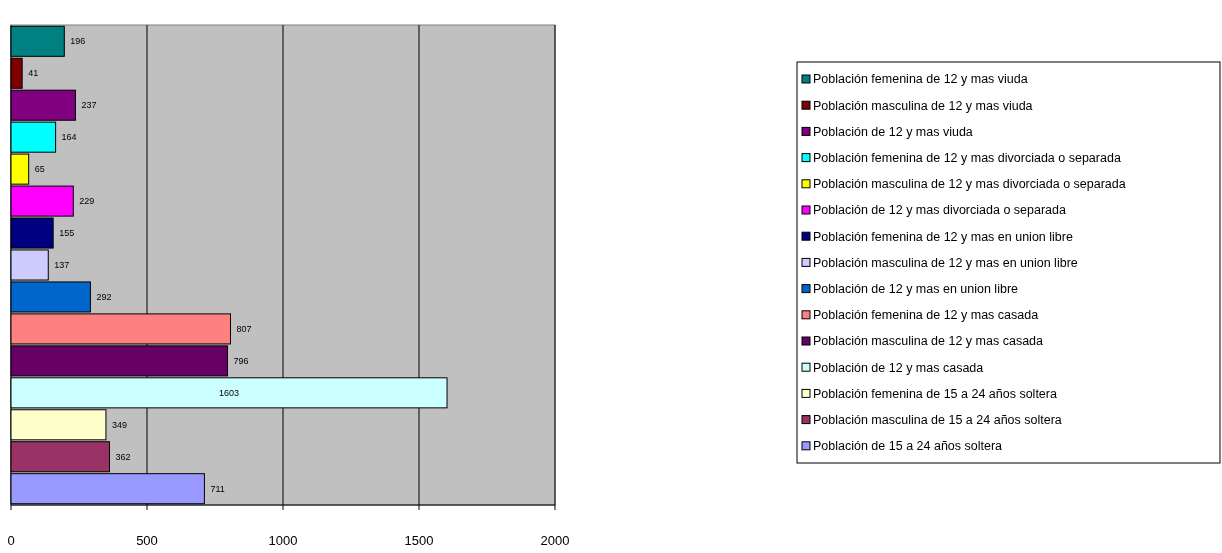 The height and width of the screenshot is (553, 1222). Describe the element at coordinates (939, 210) in the screenshot. I see `legend-label: Población de 12 y mas divorciada o separada` at that location.